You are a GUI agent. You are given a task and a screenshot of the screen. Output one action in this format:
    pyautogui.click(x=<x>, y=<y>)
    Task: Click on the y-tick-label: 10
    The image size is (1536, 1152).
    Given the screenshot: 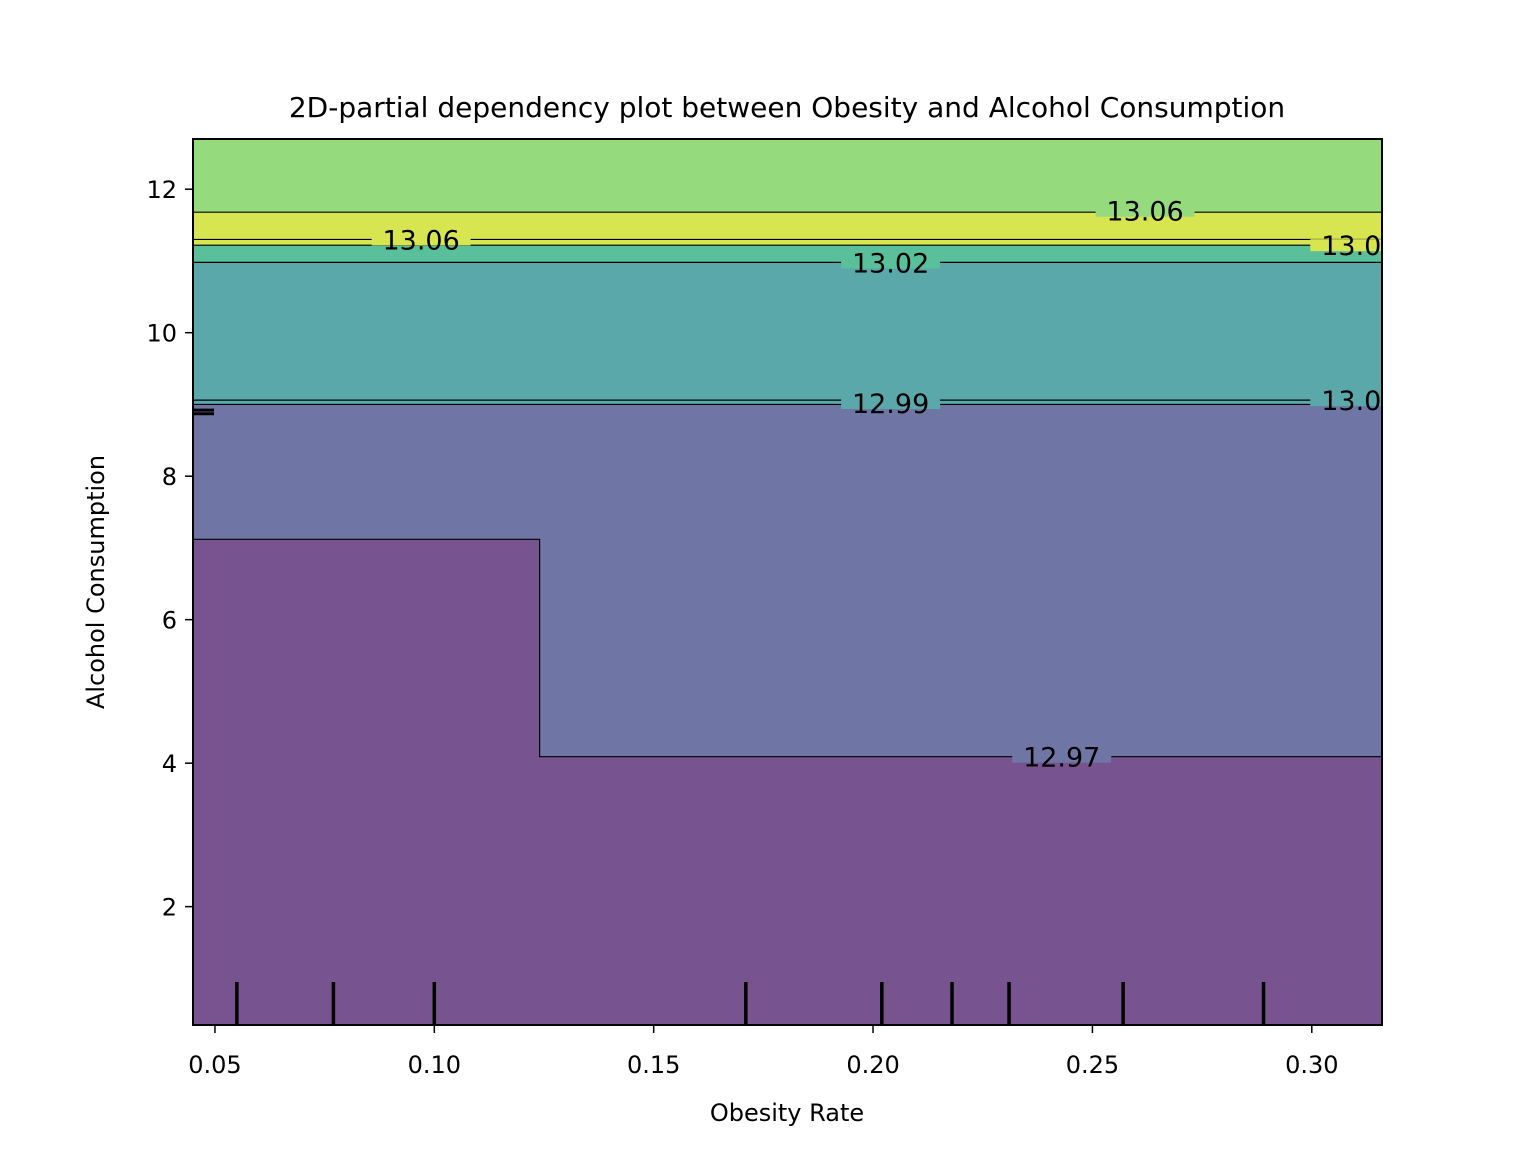 What is the action you would take?
    pyautogui.click(x=161, y=334)
    